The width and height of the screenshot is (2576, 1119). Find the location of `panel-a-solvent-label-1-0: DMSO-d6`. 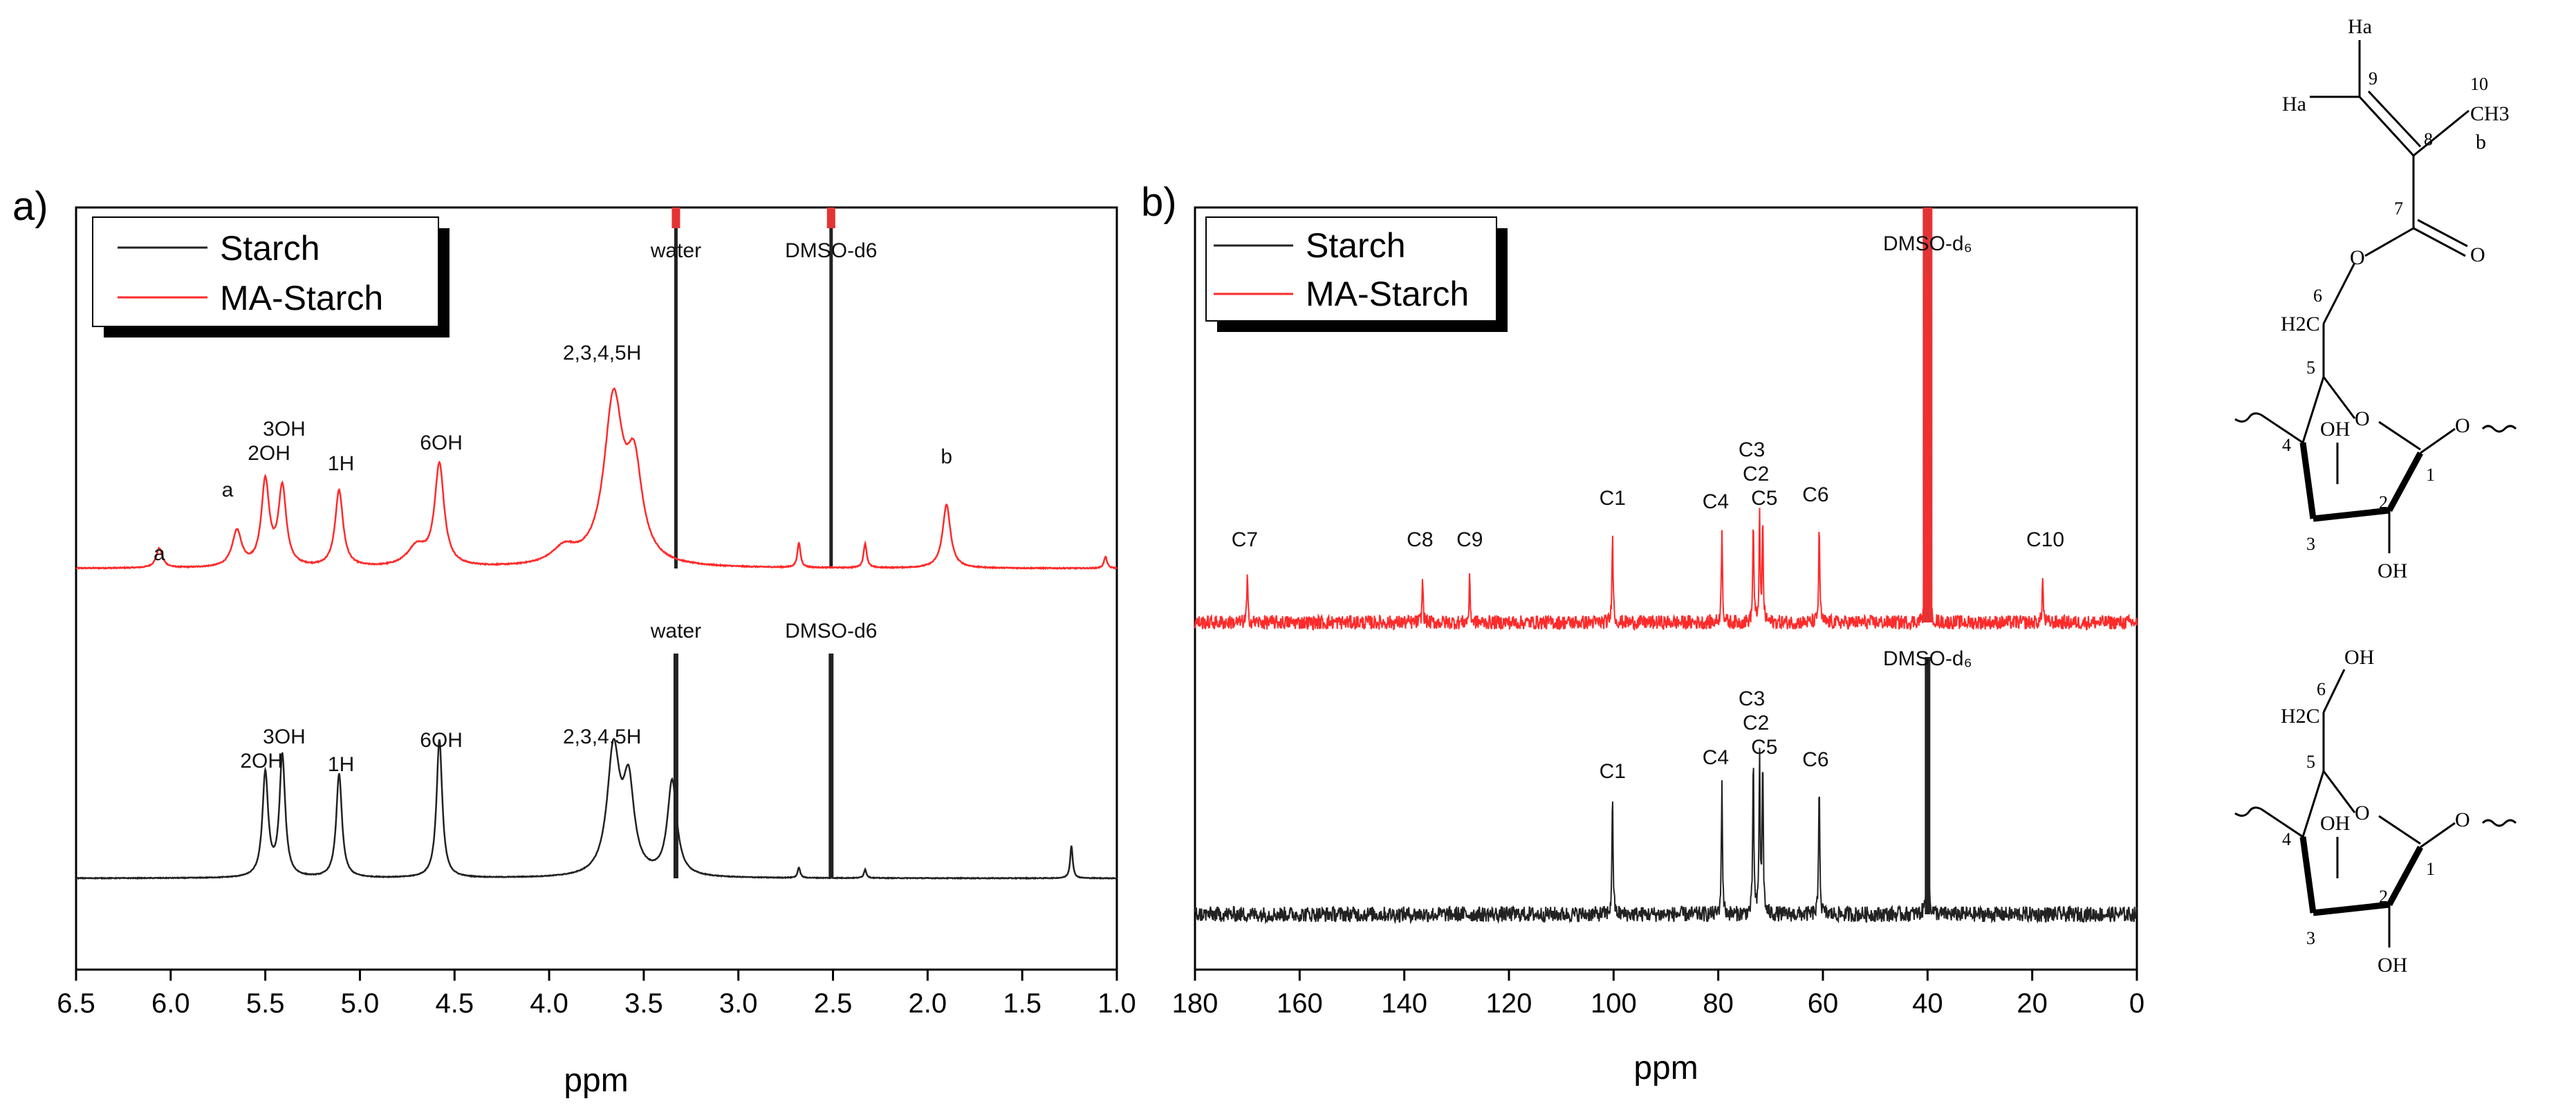

panel-a-solvent-label-1-0: DMSO-d6 is located at coordinates (831, 250).